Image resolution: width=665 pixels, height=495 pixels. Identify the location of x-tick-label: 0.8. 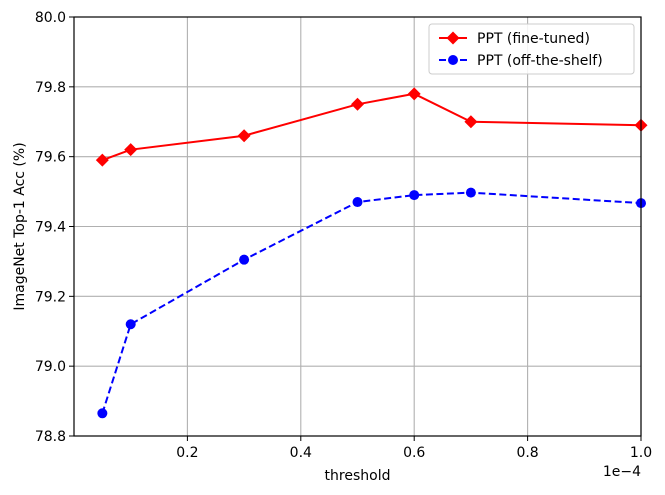
(527, 453).